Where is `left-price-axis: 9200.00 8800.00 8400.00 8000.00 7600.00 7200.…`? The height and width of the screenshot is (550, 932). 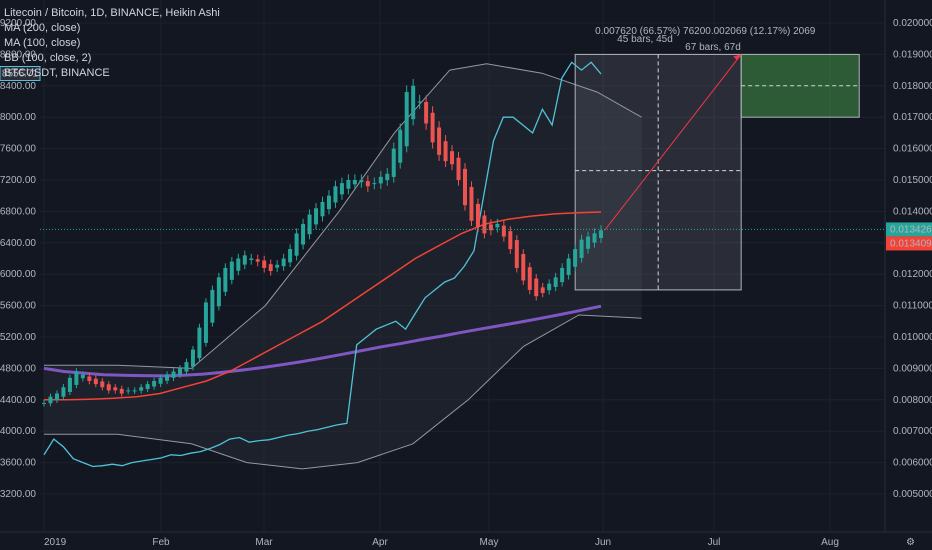
left-price-axis: 9200.00 8800.00 8400.00 8000.00 7600.00 7200.… is located at coordinates (20, 259).